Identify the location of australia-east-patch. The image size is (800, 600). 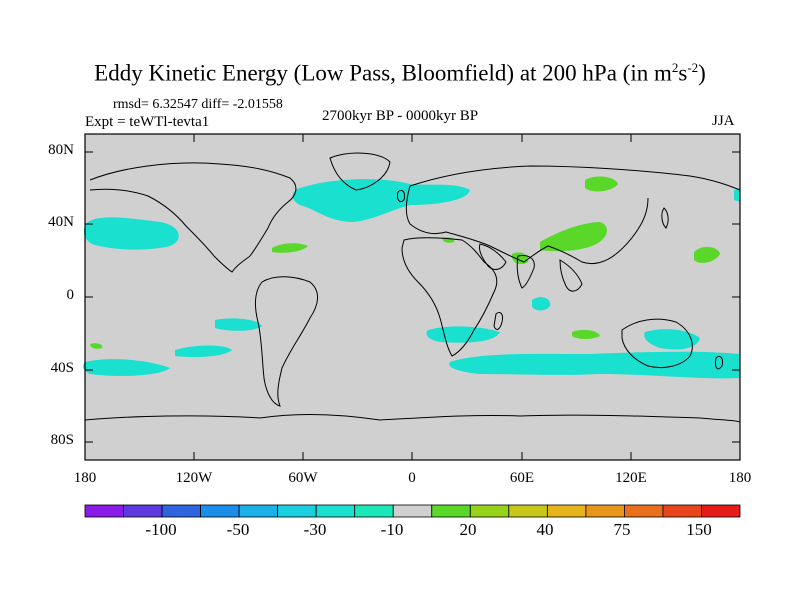
(672, 339).